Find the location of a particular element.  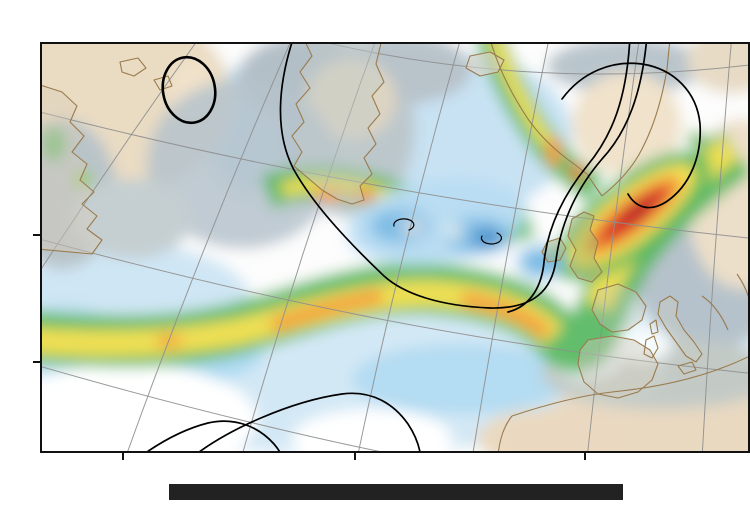

colorbar-ticks is located at coordinates (395, 507).